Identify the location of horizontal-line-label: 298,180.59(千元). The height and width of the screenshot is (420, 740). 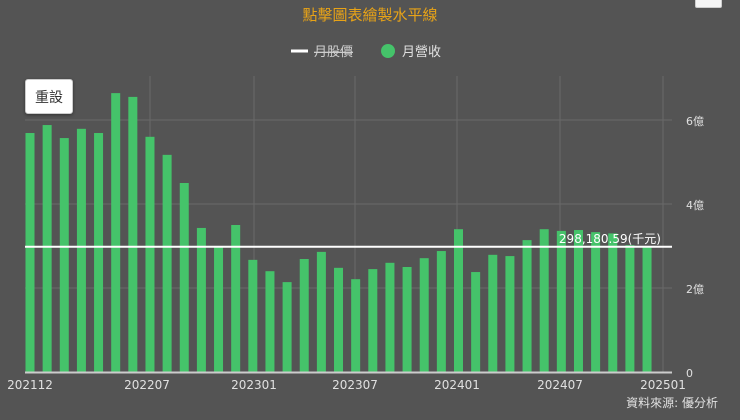
(610, 239).